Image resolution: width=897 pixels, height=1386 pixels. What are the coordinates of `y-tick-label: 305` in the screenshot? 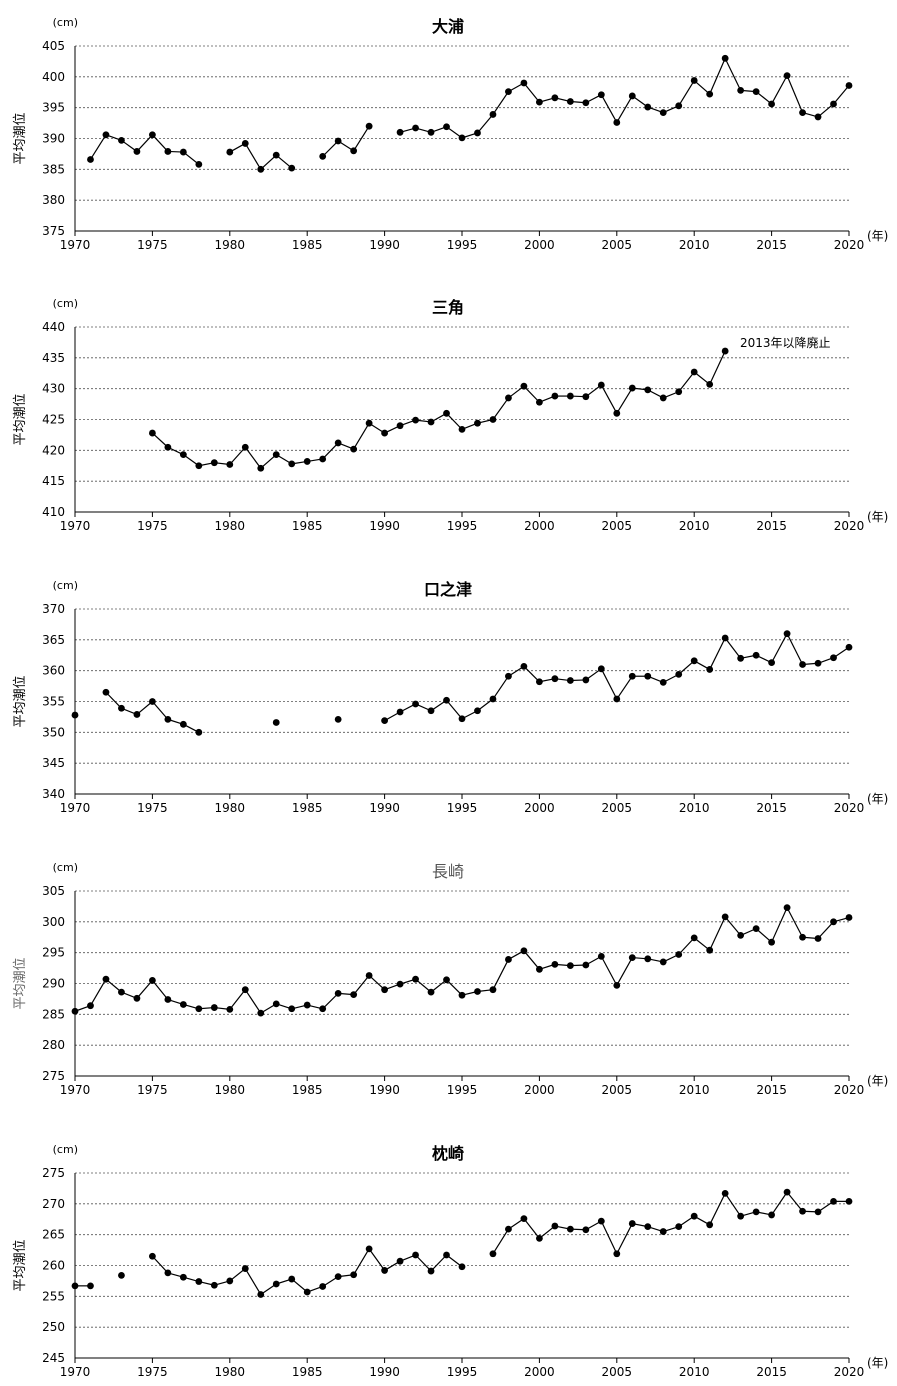 It's located at (53, 891).